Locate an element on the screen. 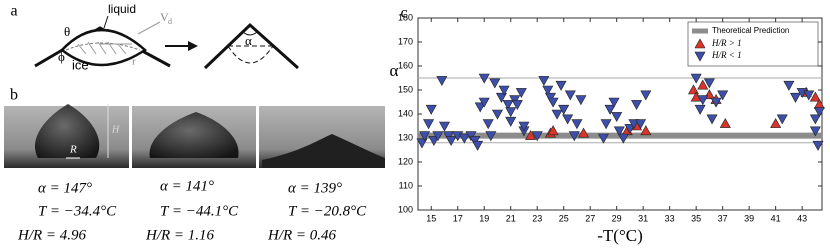 This screenshot has height=248, width=830. ice-label: ice is located at coordinates (80, 64).